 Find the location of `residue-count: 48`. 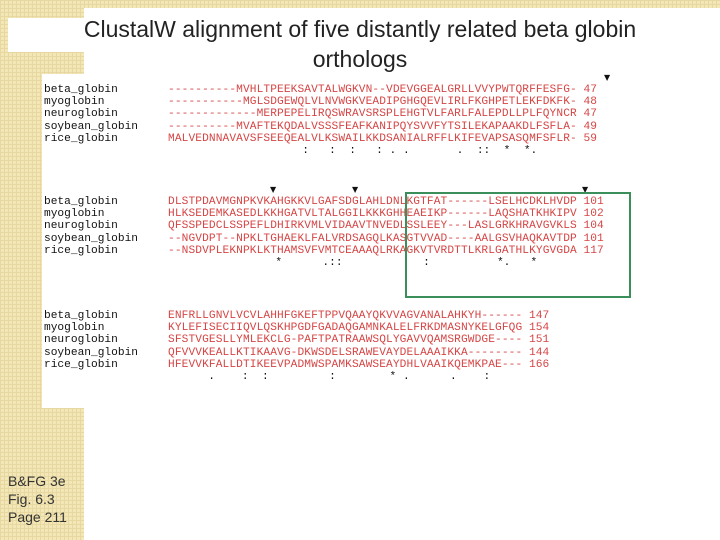

residue-count: 48 is located at coordinates (590, 102).